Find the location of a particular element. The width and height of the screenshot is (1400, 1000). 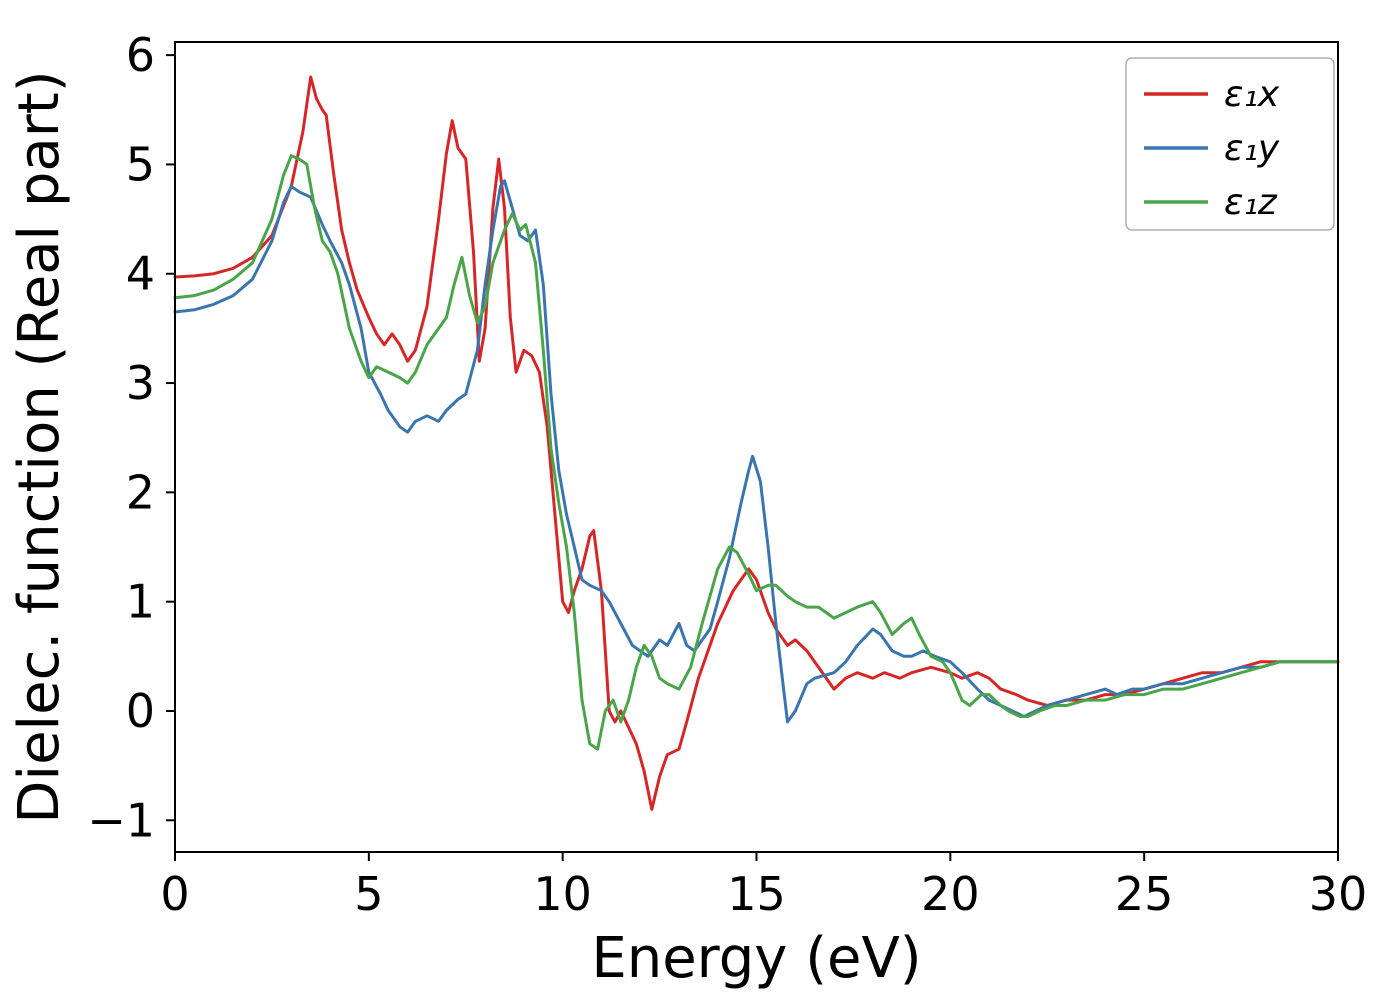

legend: ε₁x ε₁y ε₁z is located at coordinates (1230, 144).